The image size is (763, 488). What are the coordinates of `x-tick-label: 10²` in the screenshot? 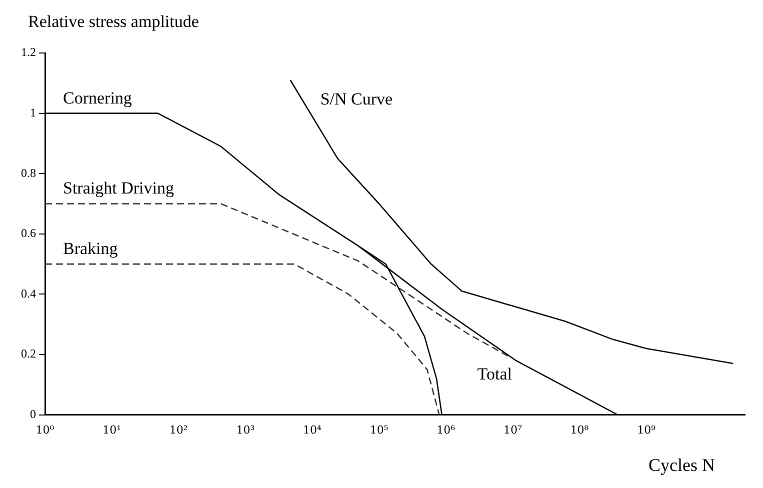 It's located at (178, 429).